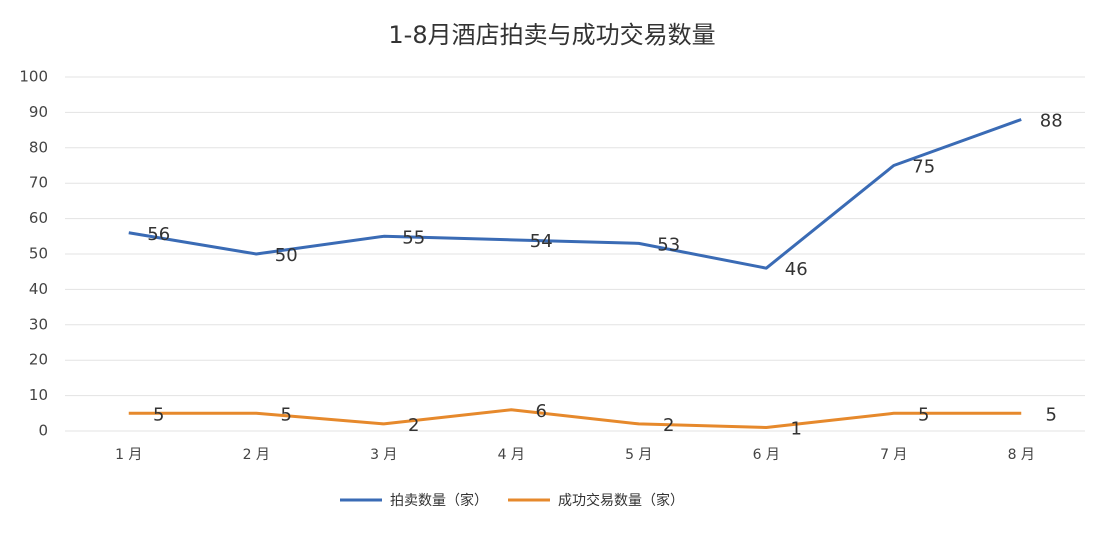 This screenshot has width=1104, height=534. I want to click on legend-label: 拍卖数量（家）, so click(439, 500).